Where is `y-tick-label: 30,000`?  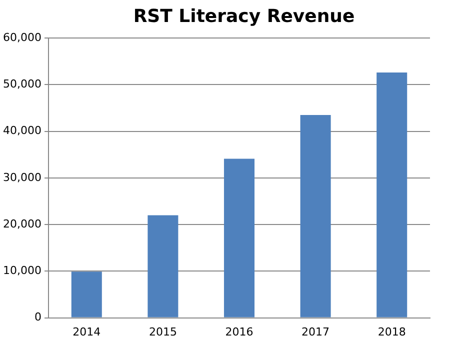
y-tick-label: 30,000 is located at coordinates (22, 177).